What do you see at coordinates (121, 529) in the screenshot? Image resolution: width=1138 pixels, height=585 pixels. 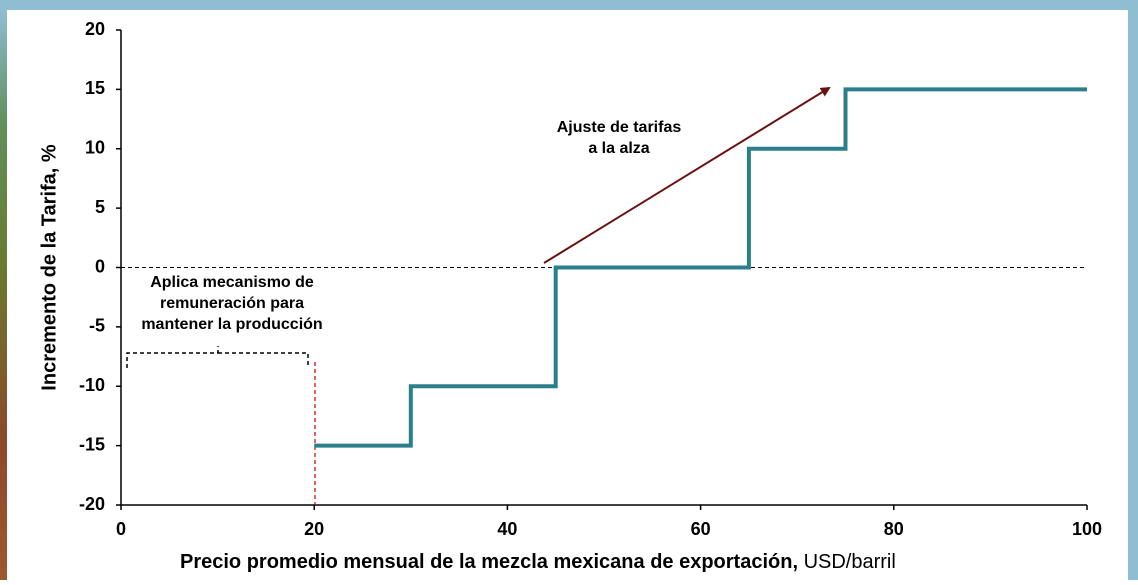 I see `x-tick-label: 0` at bounding box center [121, 529].